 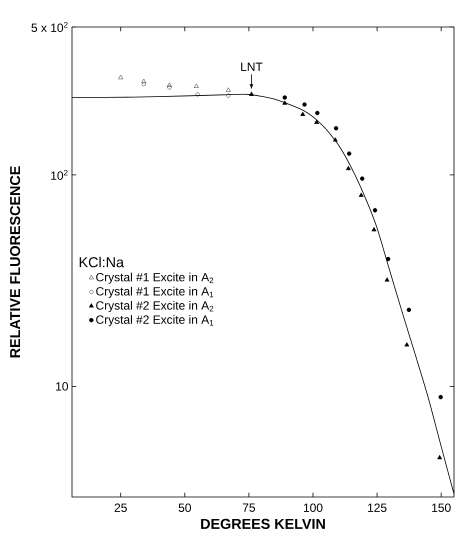 I want to click on x-tick-label: 50, so click(x=184, y=508).